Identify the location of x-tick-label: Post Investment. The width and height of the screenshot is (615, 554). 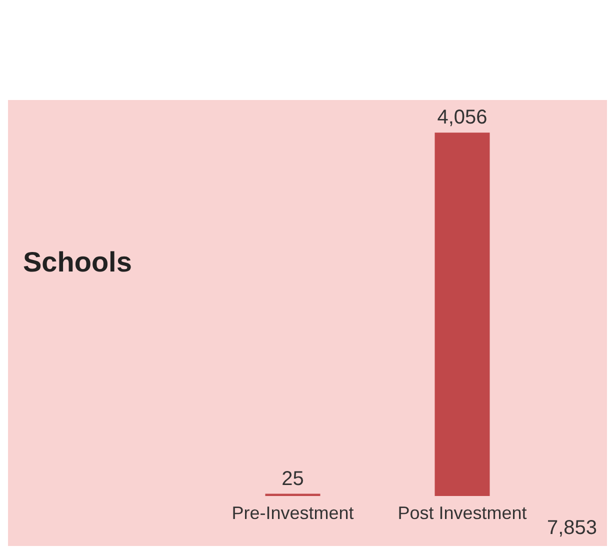
(462, 513).